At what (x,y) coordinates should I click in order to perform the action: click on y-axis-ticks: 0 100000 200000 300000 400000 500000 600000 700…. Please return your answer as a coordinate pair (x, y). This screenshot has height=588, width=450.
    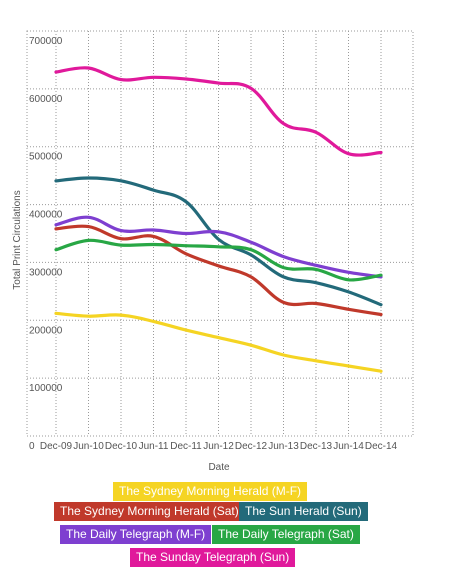
    Looking at the image, I should click on (46, 244).